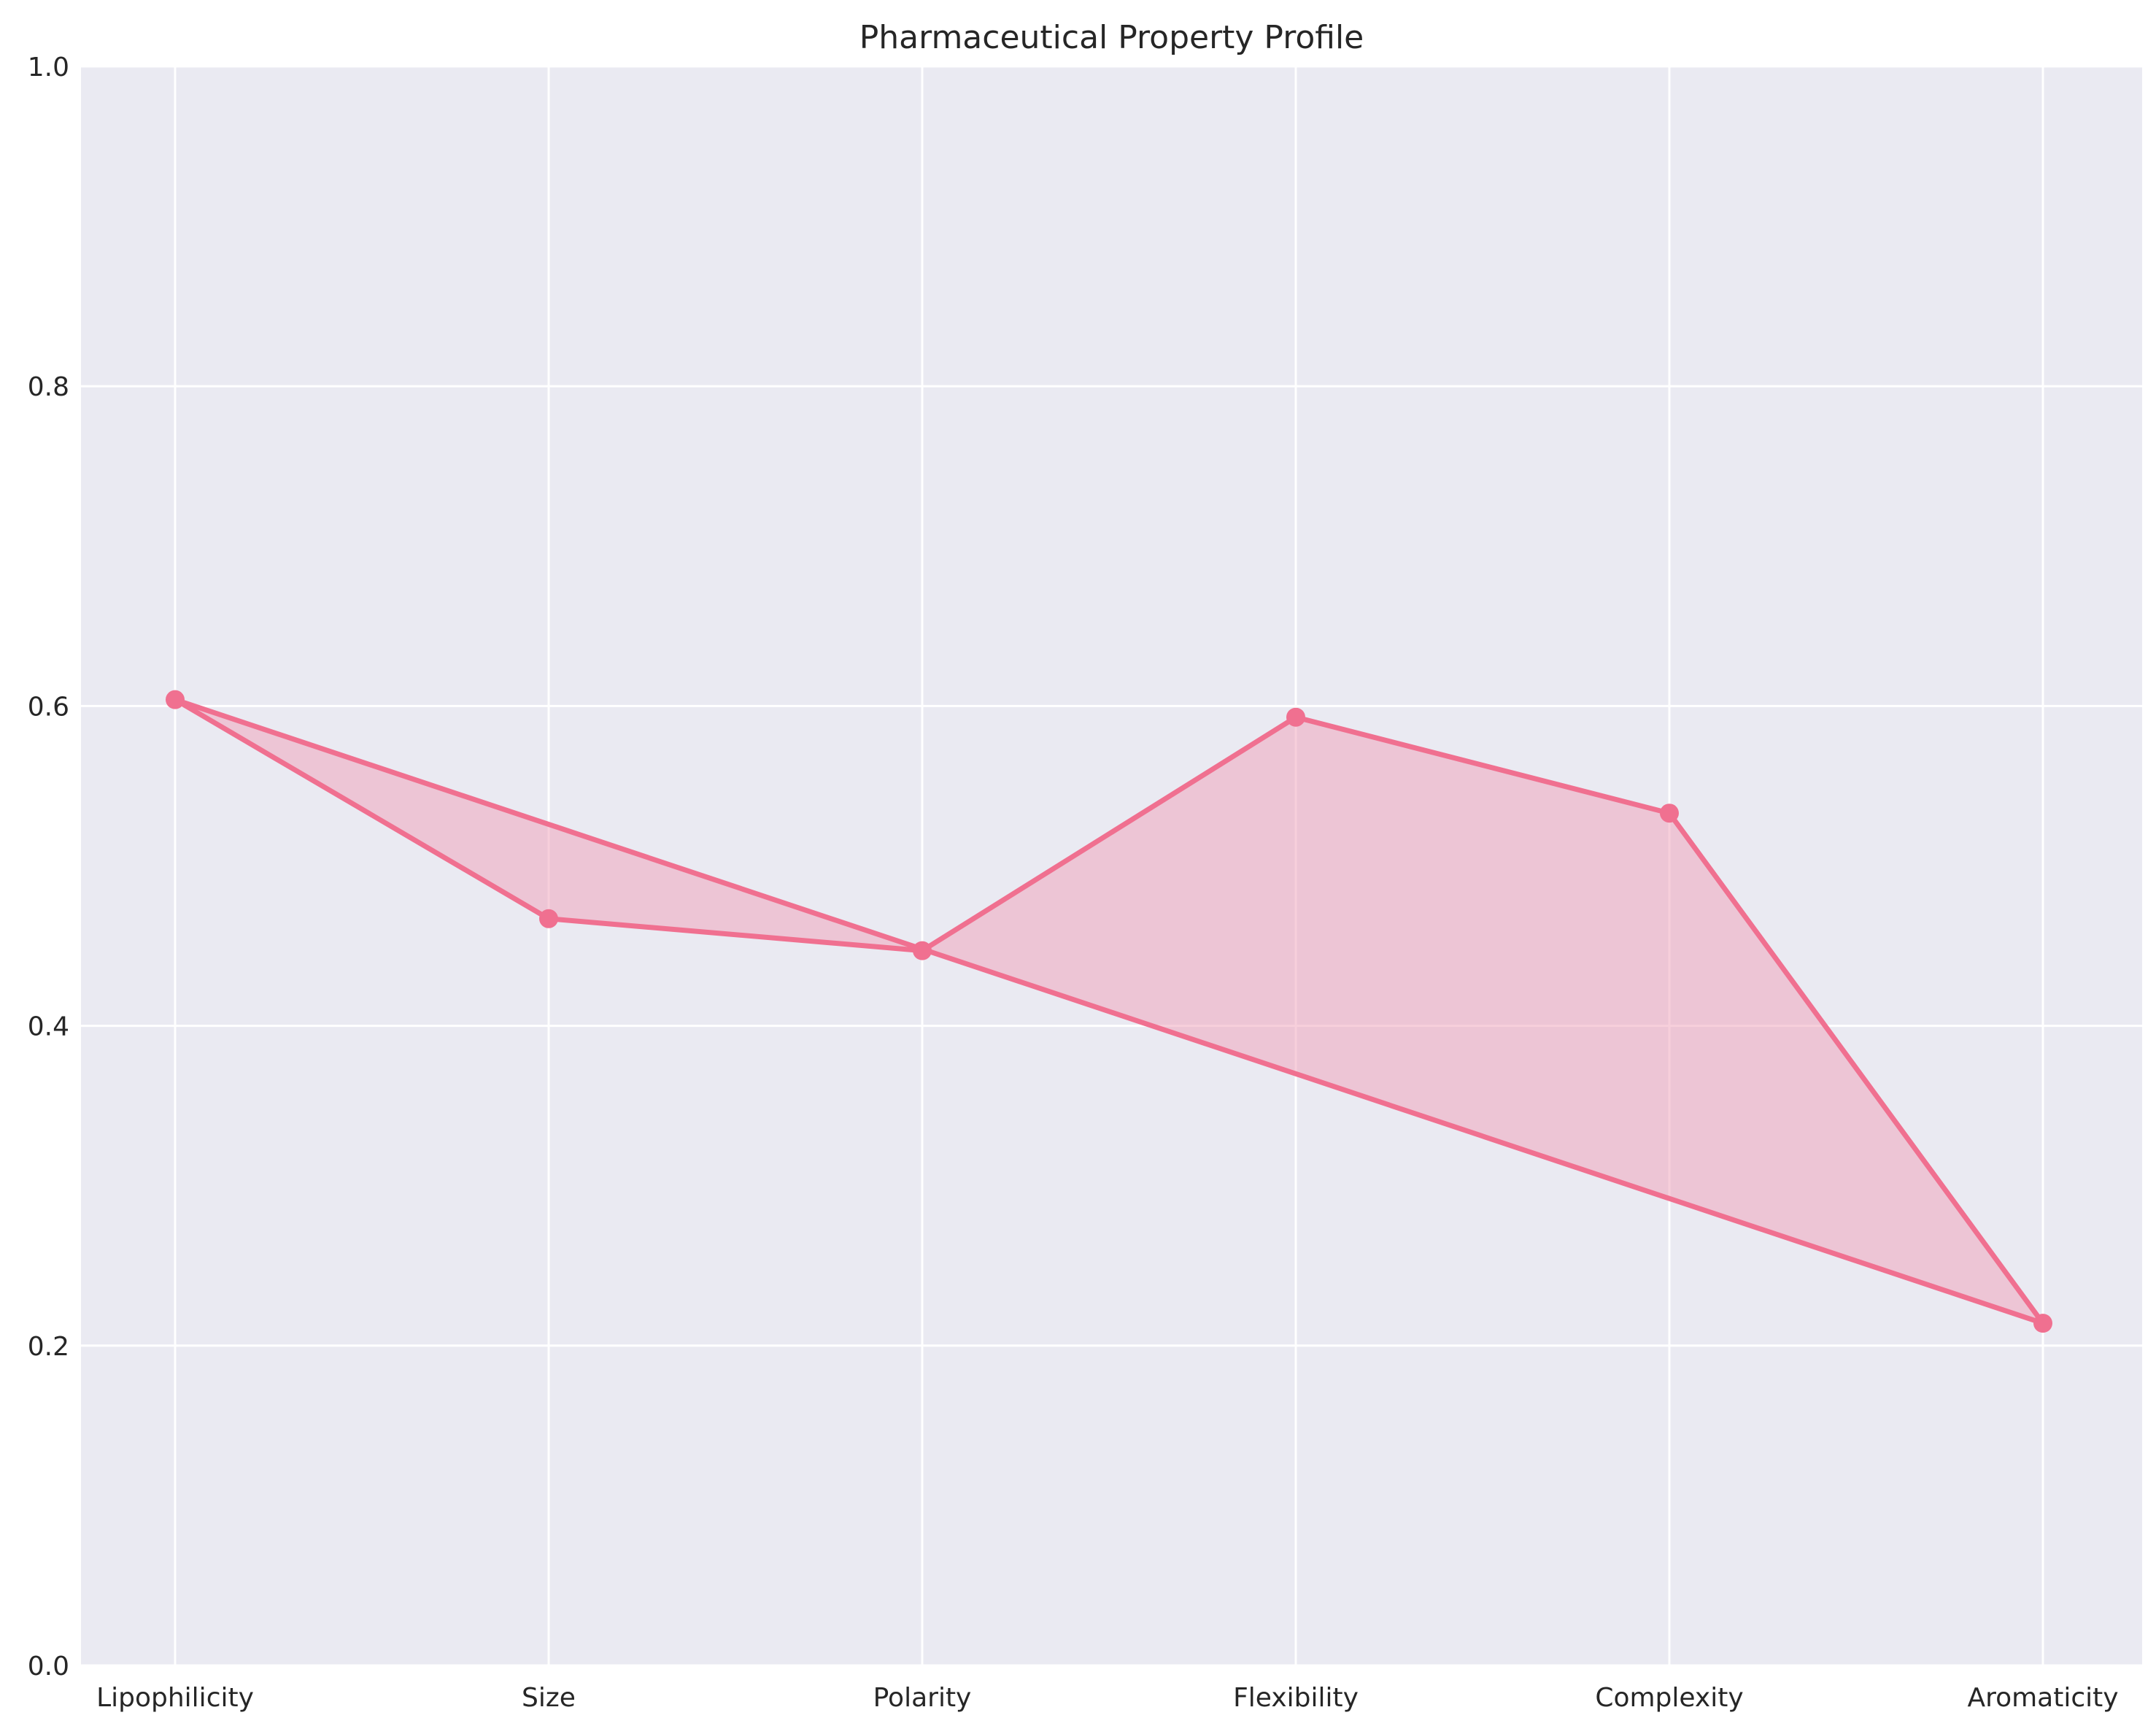  I want to click on data-point-flexibility, so click(1295, 717).